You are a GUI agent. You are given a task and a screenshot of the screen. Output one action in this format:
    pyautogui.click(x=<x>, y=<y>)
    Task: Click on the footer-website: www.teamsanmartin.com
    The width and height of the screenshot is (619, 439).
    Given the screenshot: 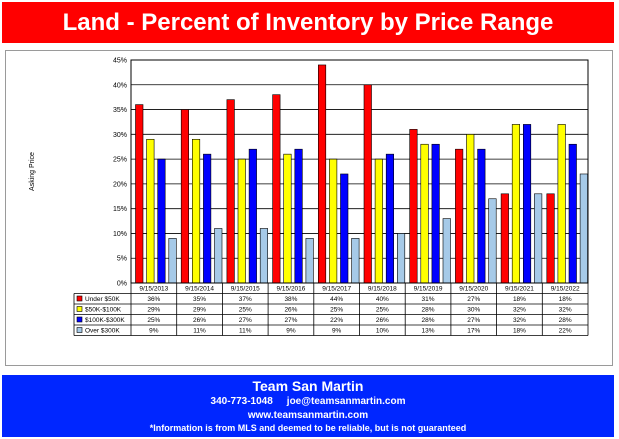 What is the action you would take?
    pyautogui.click(x=308, y=415)
    